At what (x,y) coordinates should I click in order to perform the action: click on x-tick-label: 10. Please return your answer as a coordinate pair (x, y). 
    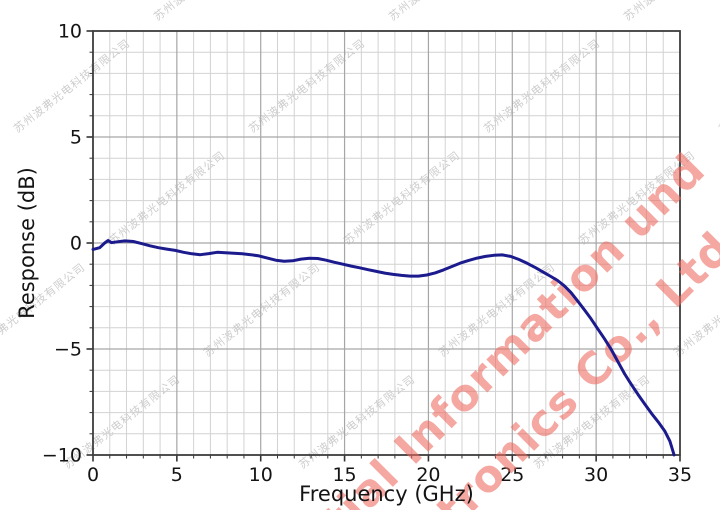
    Looking at the image, I should click on (261, 475).